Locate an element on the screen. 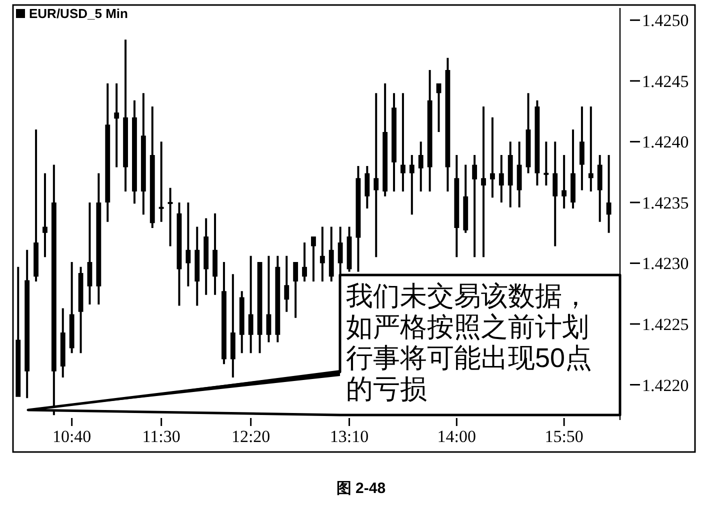 The height and width of the screenshot is (510, 722). y-tick-label: 1.4225 is located at coordinates (665, 324).